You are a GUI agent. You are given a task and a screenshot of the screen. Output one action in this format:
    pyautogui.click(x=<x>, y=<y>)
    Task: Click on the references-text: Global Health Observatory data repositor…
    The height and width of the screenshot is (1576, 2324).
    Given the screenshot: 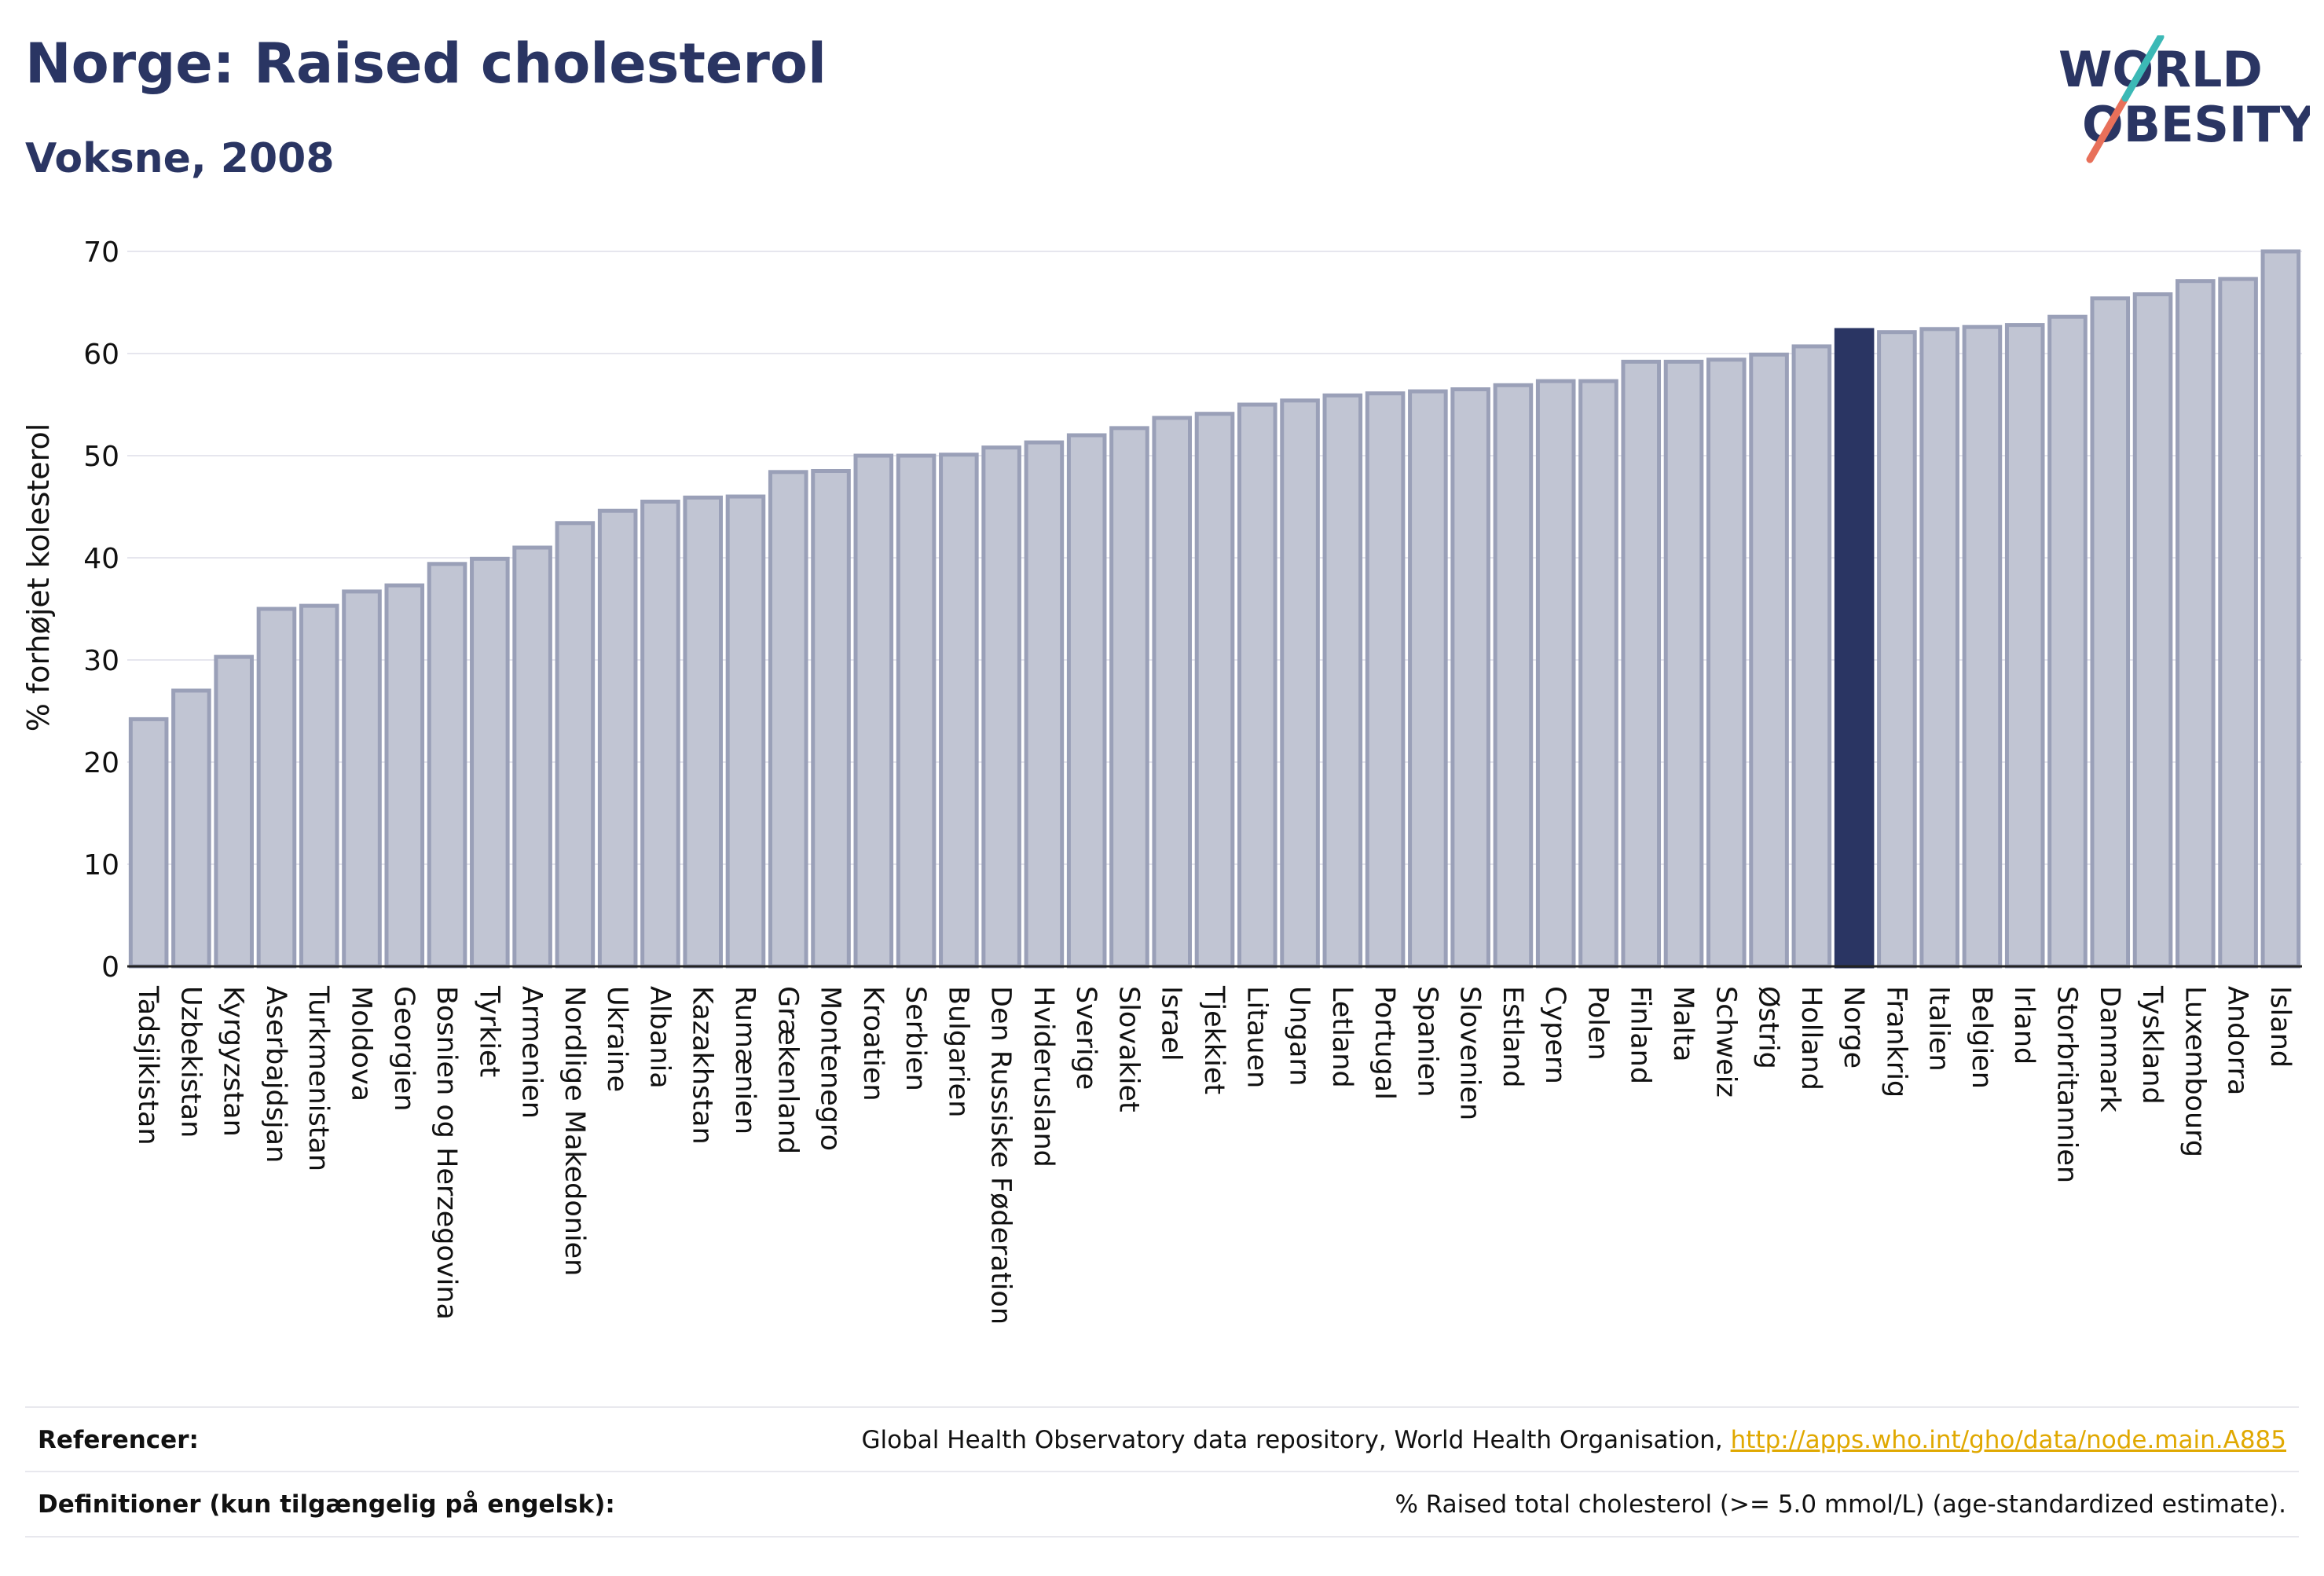 What is the action you would take?
    pyautogui.click(x=1296, y=1440)
    